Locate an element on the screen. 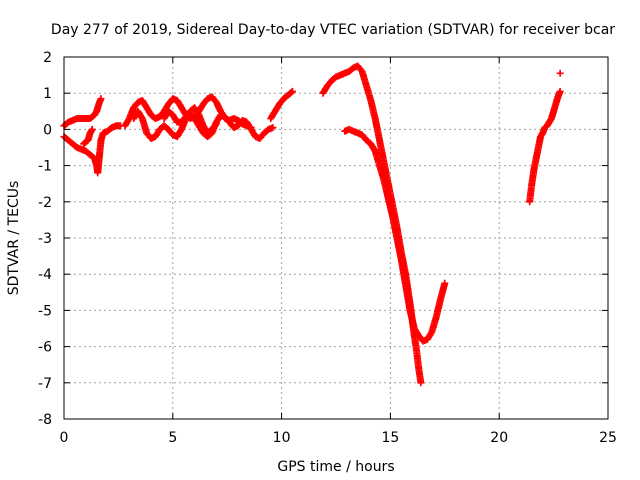 The image size is (640, 480). y-tick-label: 1 is located at coordinates (47, 94).